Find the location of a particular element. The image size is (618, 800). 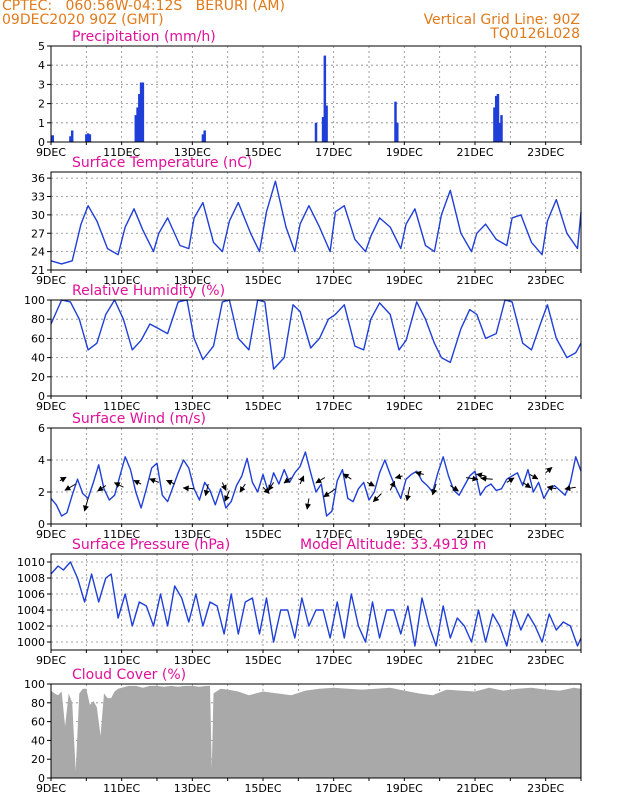

y-tick-label: 1010 is located at coordinates (31, 562).